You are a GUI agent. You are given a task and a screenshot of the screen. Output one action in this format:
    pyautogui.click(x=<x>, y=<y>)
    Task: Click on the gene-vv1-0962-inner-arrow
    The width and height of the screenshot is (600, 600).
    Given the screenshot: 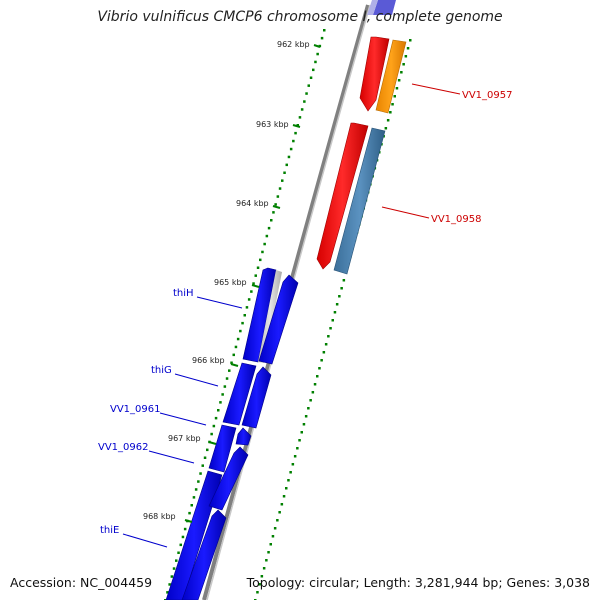 What is the action you would take?
    pyautogui.click(x=228, y=478)
    